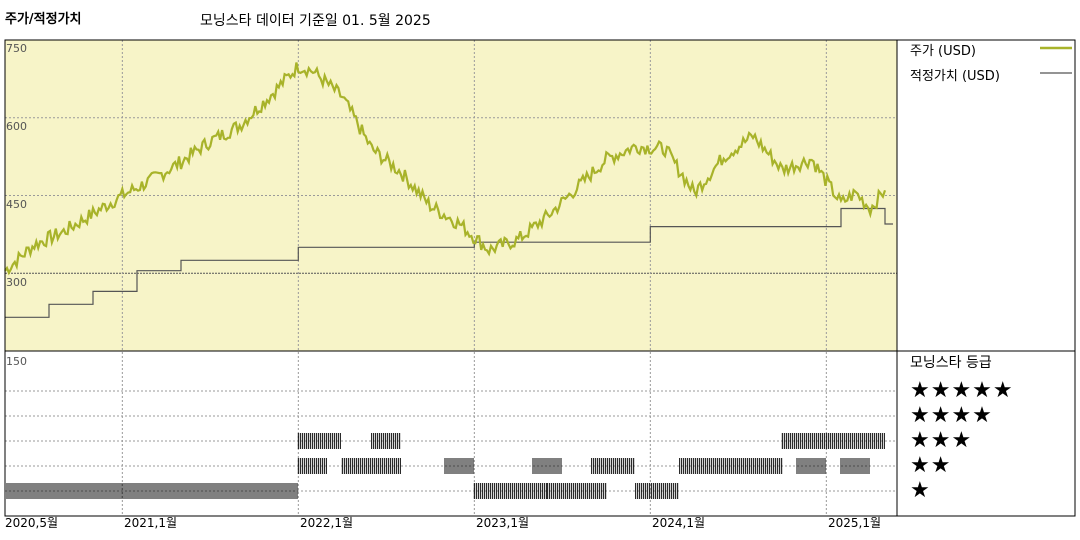 Image resolution: width=1080 pixels, height=540 pixels. I want to click on x-tick-label: 2021,1월, so click(151, 523).